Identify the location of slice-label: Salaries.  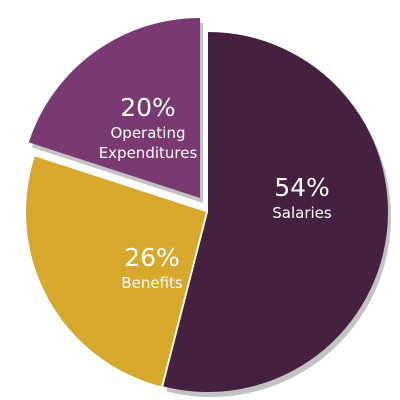
(302, 213).